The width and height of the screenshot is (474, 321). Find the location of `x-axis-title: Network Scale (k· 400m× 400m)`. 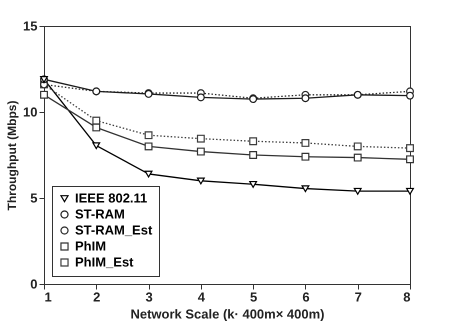

x-axis-title: Network Scale (k· 400m× 400m) is located at coordinates (227, 313).